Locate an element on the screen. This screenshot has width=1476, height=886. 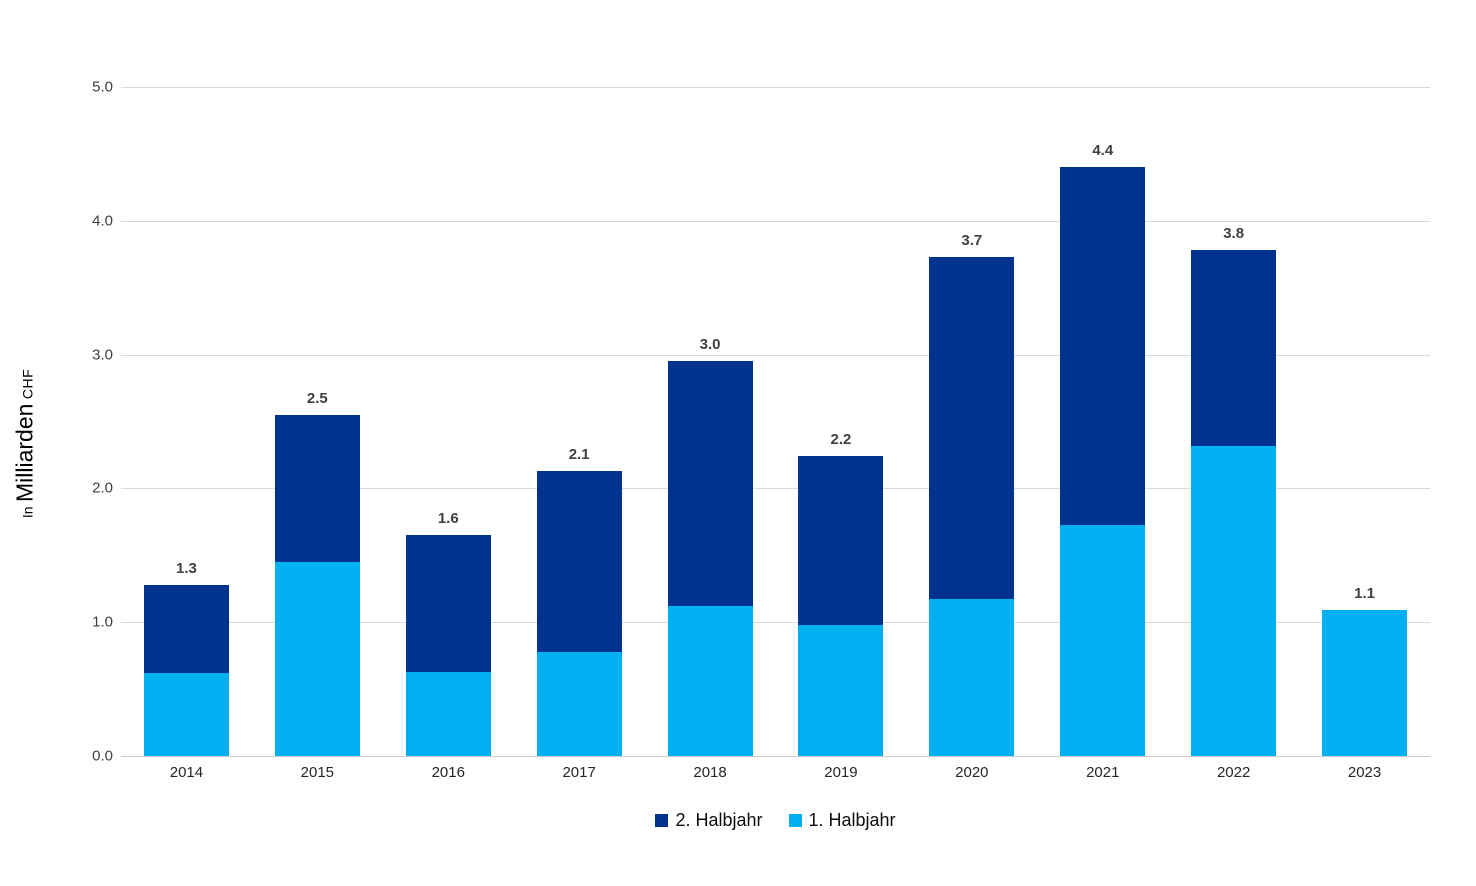
bar-2022-segment-2-halbjahr is located at coordinates (1234, 348).